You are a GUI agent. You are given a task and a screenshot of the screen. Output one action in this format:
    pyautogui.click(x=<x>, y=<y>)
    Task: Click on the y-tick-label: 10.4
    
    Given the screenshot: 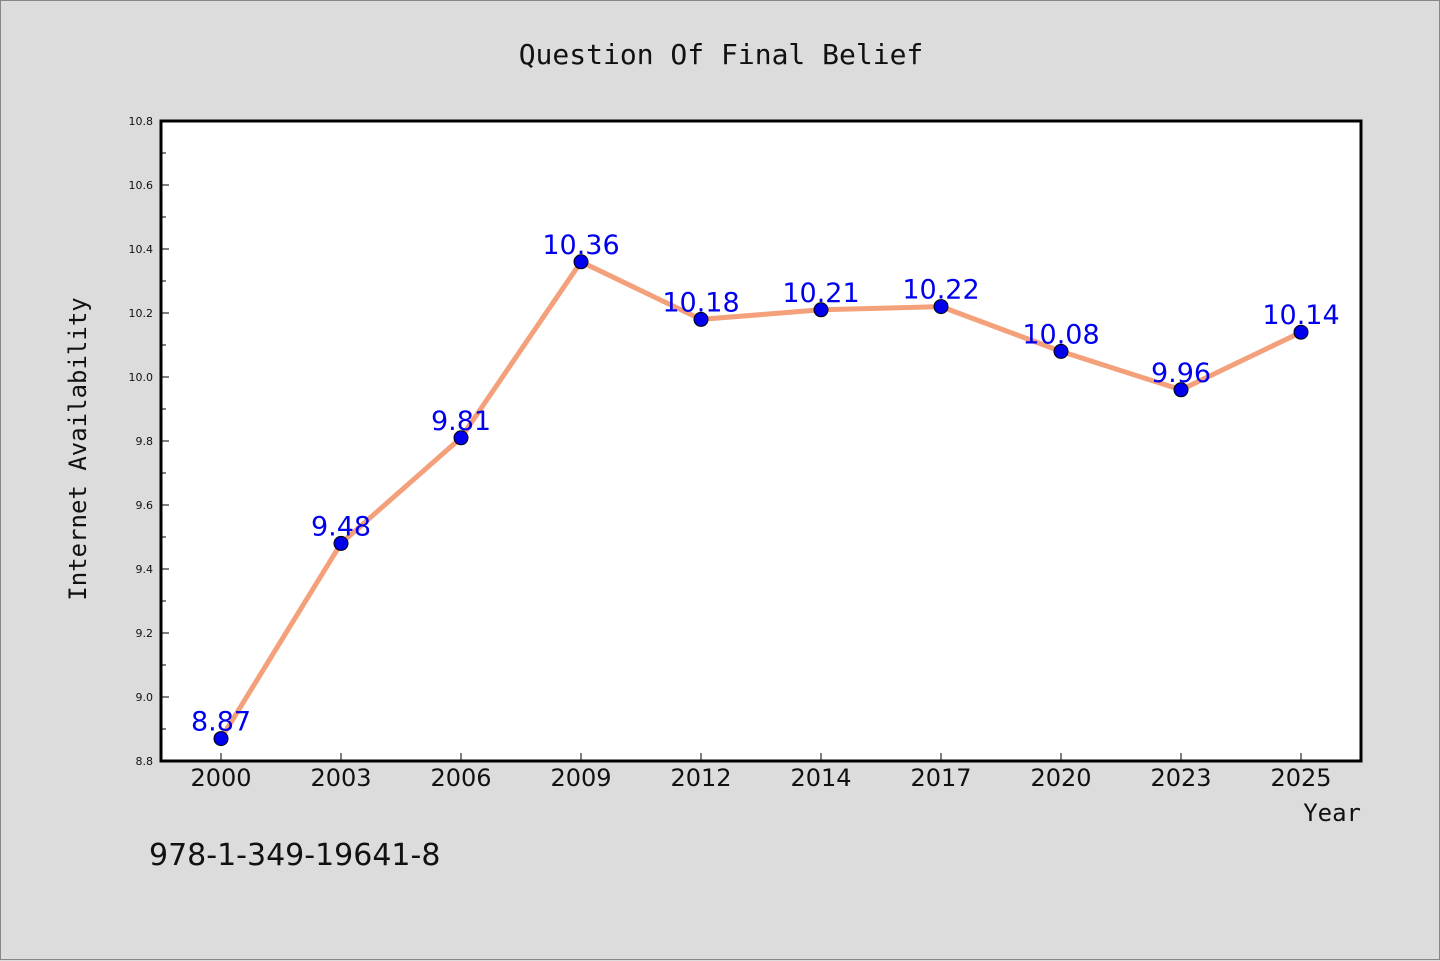 What is the action you would take?
    pyautogui.click(x=141, y=249)
    